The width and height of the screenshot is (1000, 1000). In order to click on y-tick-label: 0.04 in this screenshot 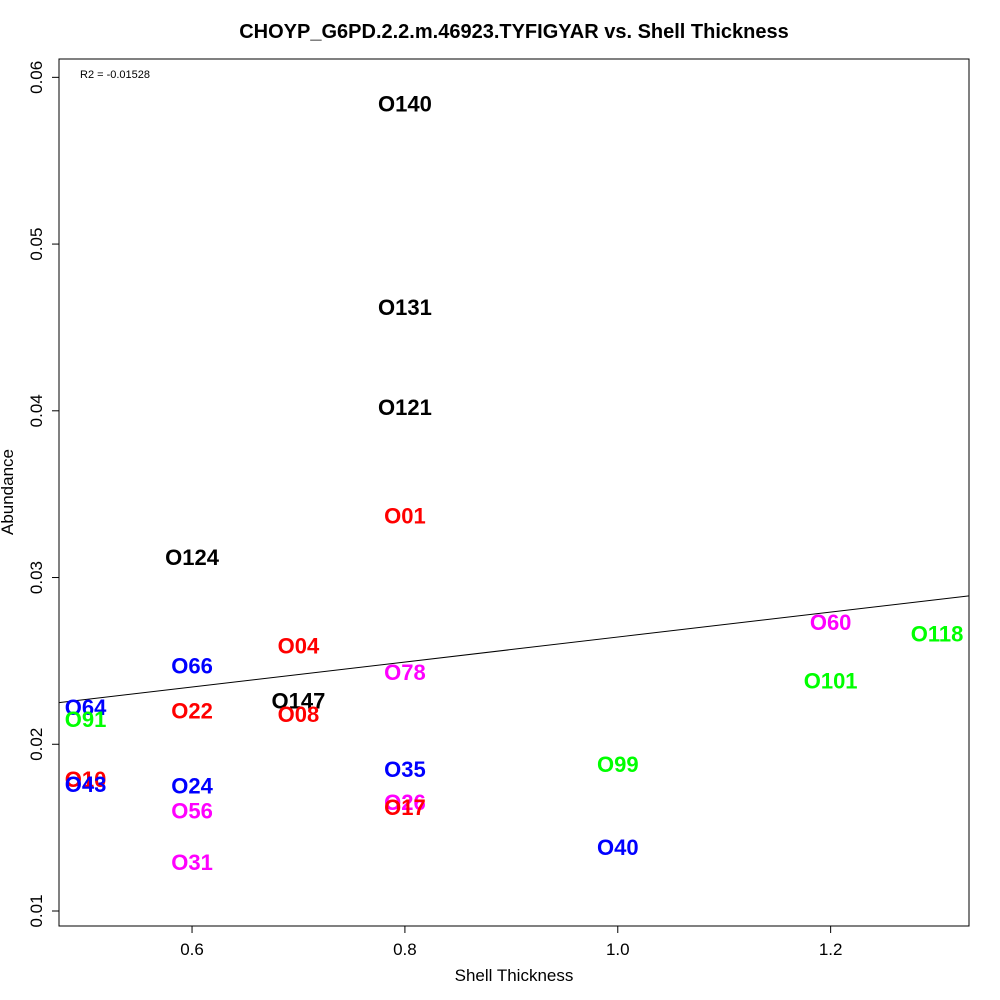, I will do `click(36, 410)`.